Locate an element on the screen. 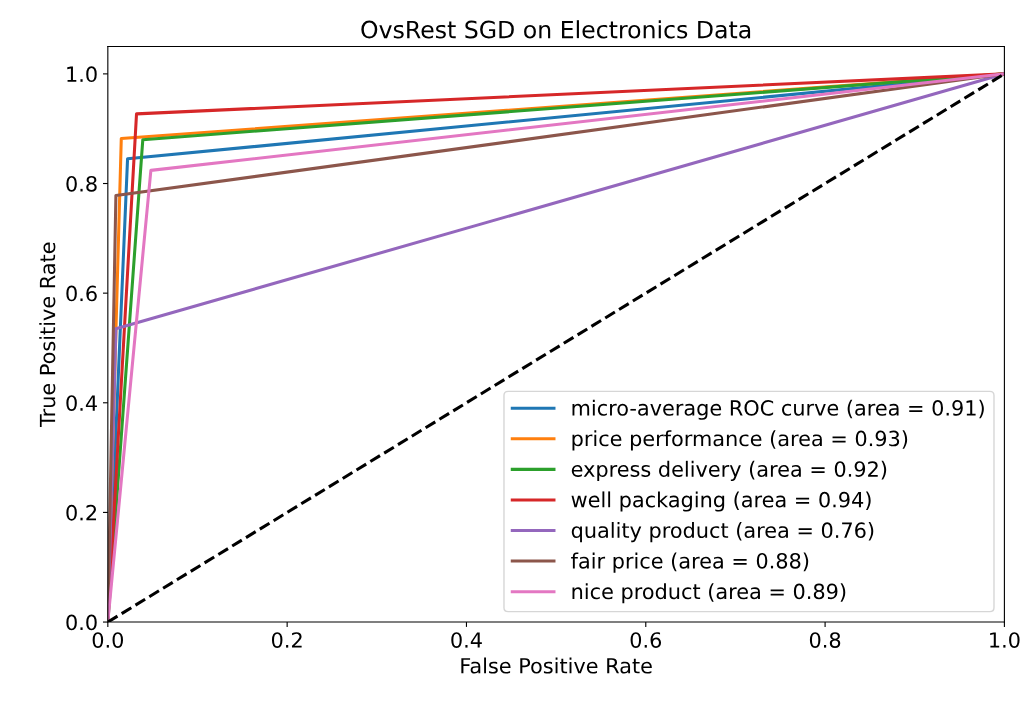 This screenshot has height=715, width=1027. y-tick-label: 0.6 is located at coordinates (81, 293).